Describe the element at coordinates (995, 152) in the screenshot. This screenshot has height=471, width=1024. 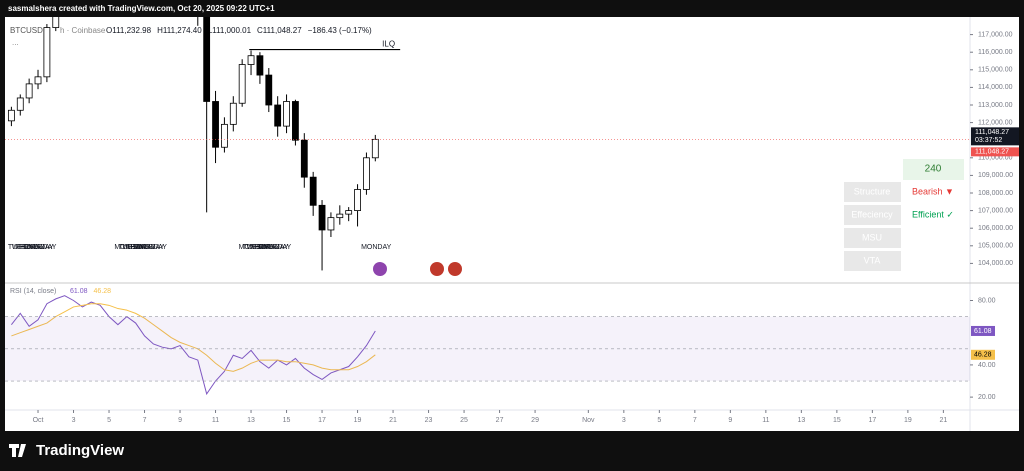
I see `bid-box` at that location.